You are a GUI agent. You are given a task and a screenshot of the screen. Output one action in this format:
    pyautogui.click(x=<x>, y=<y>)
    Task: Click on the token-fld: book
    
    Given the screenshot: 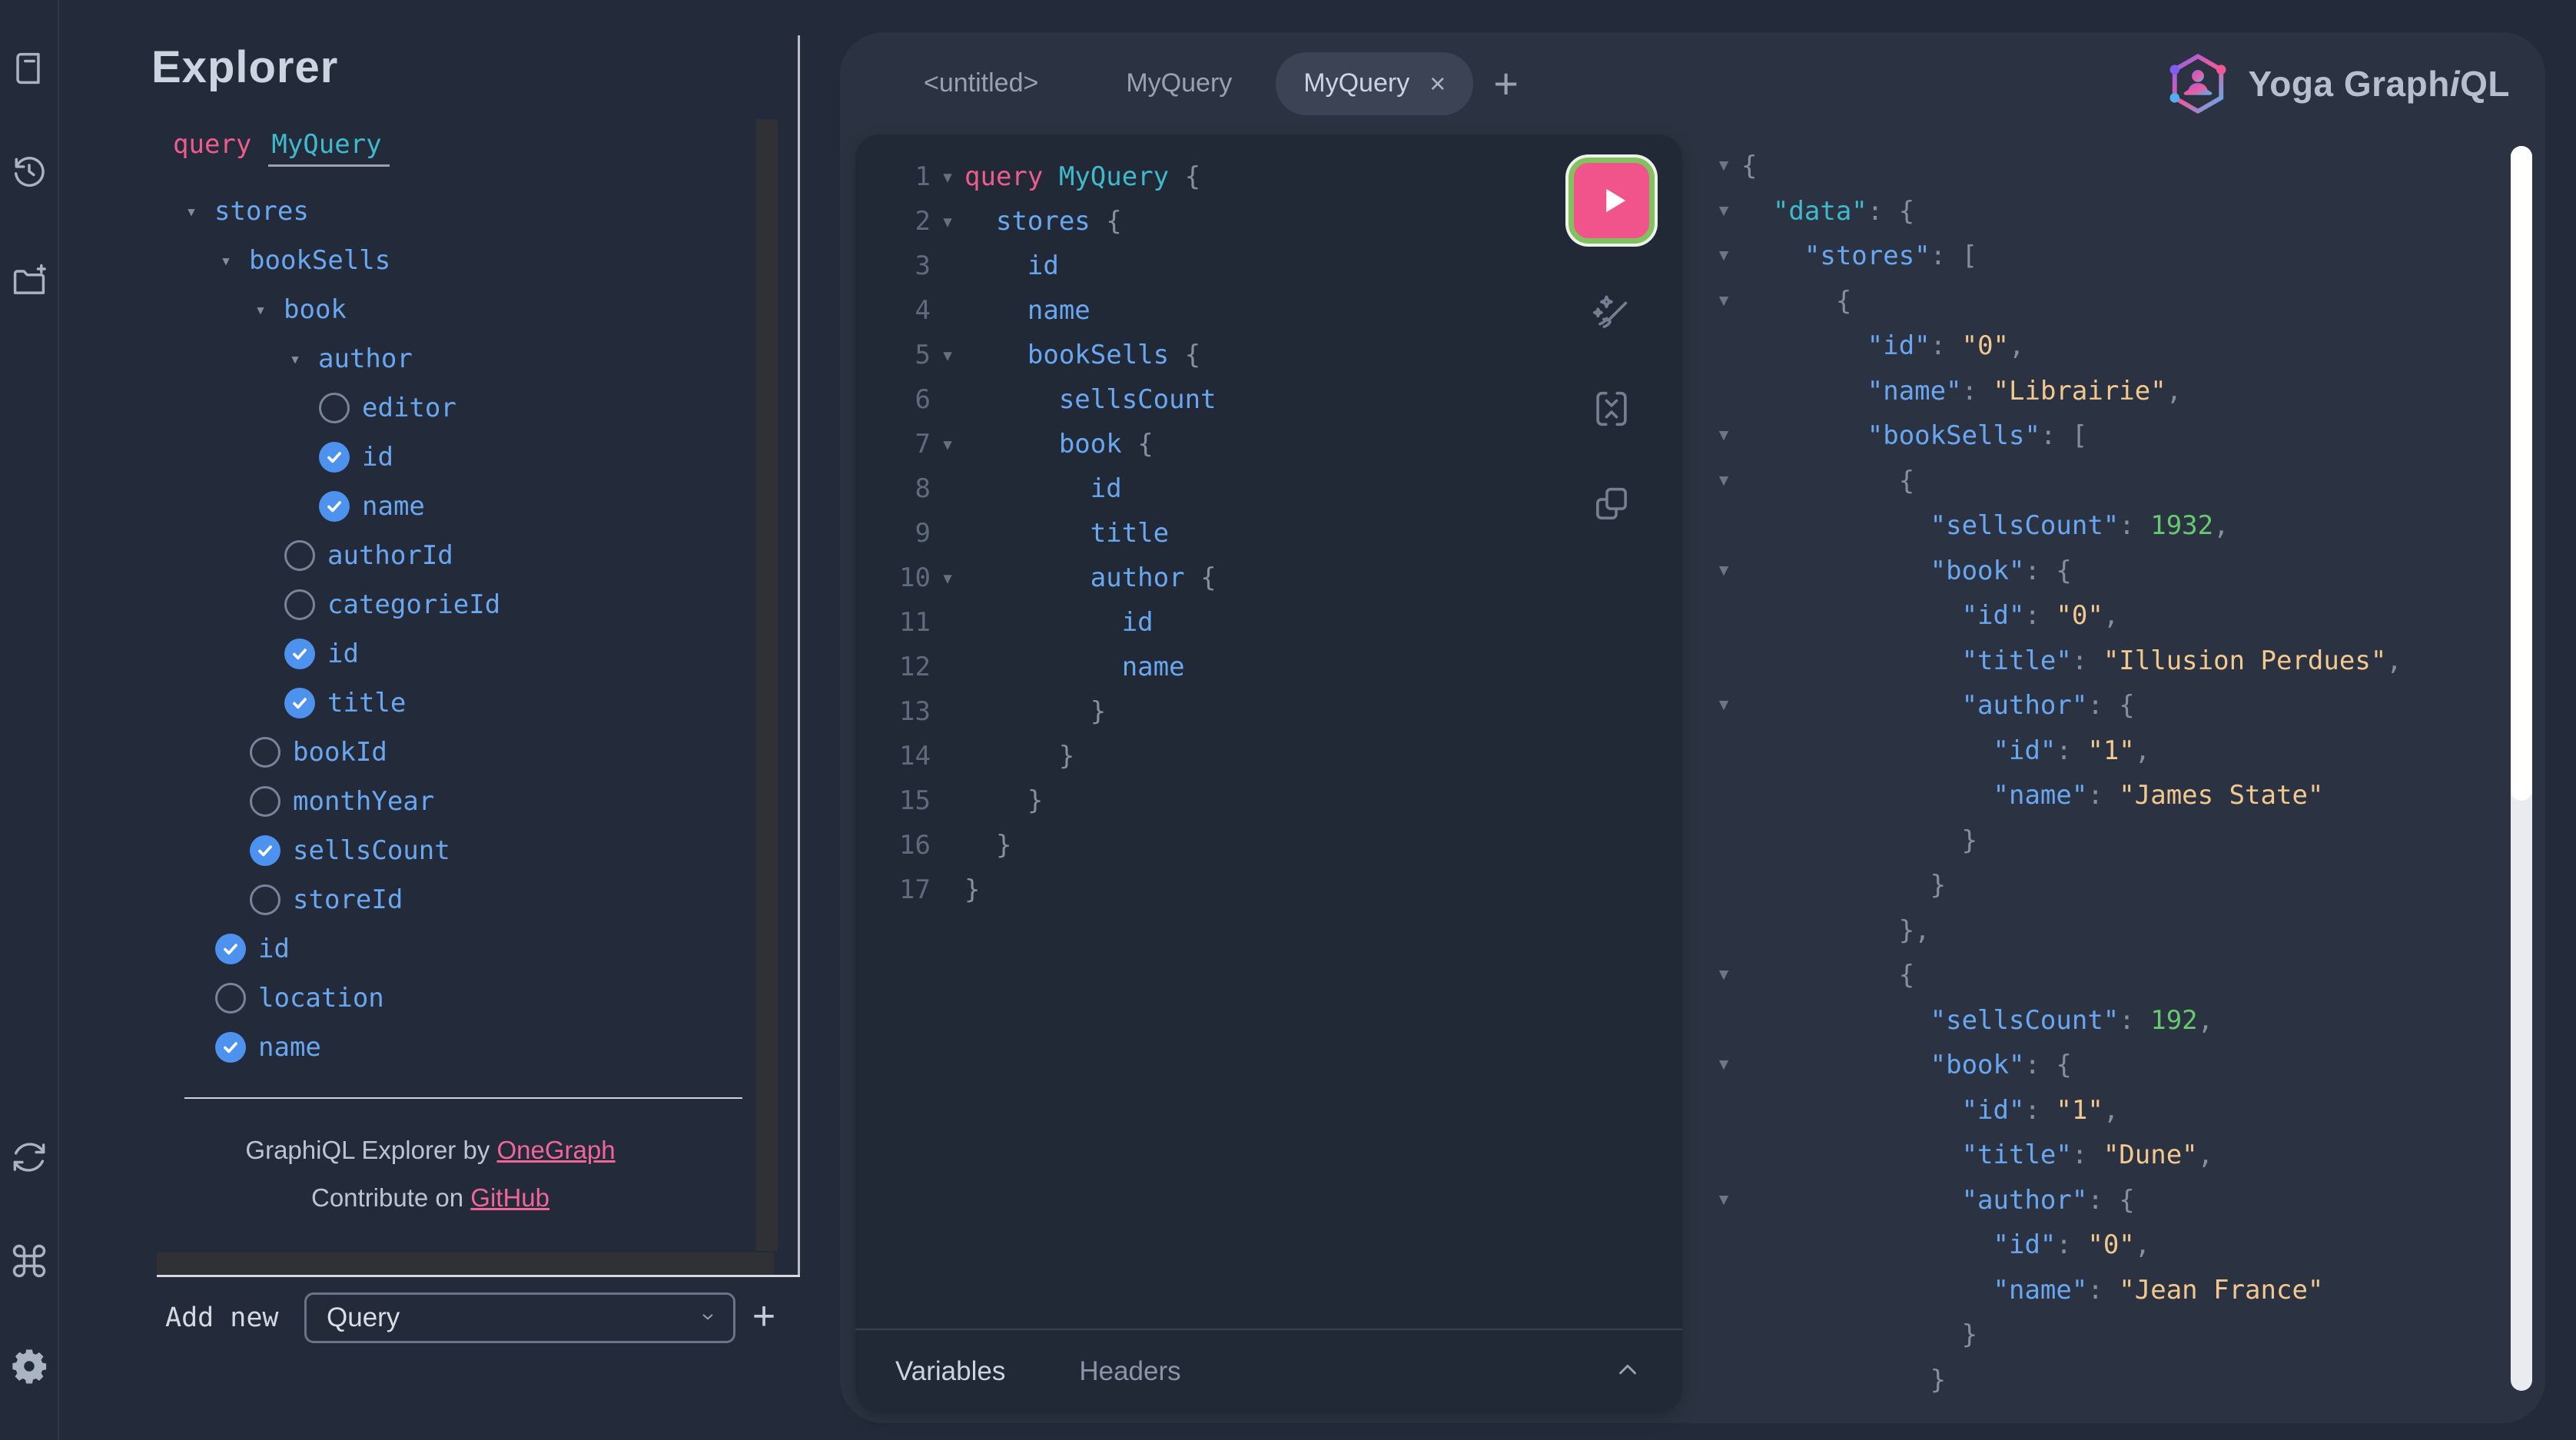 What is the action you would take?
    pyautogui.click(x=1090, y=445)
    